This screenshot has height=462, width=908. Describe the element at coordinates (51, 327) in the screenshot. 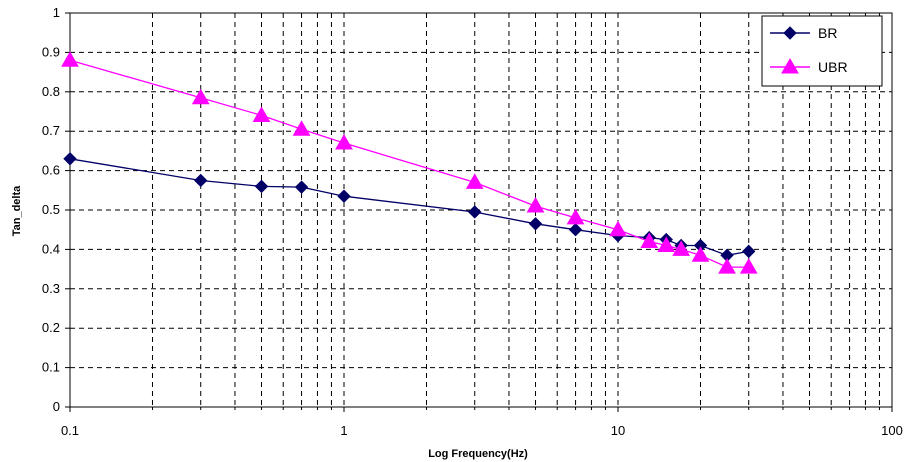

I see `y-tick-label: 0.2` at that location.